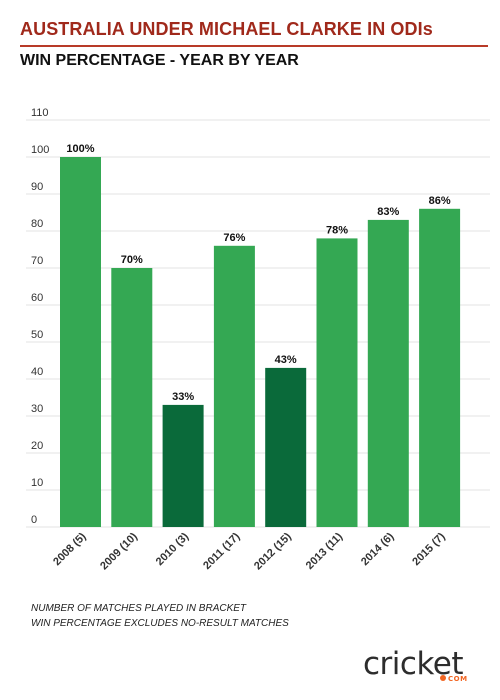  Describe the element at coordinates (226, 29) in the screenshot. I see `chart-title: AUSTRALIA UNDER MICHAEL CLARKE IN ODIs` at that location.